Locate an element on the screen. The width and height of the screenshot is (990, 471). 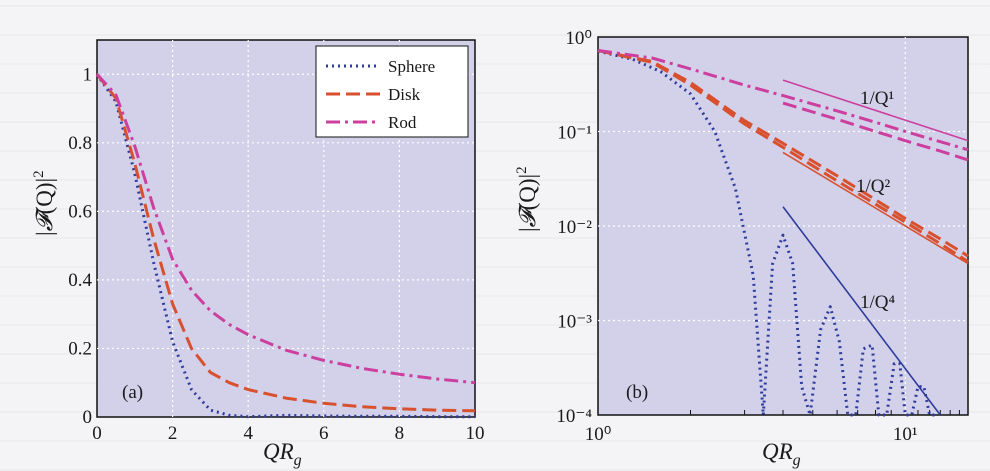
log-x-tick-label-1: 10¹ is located at coordinates (905, 434).